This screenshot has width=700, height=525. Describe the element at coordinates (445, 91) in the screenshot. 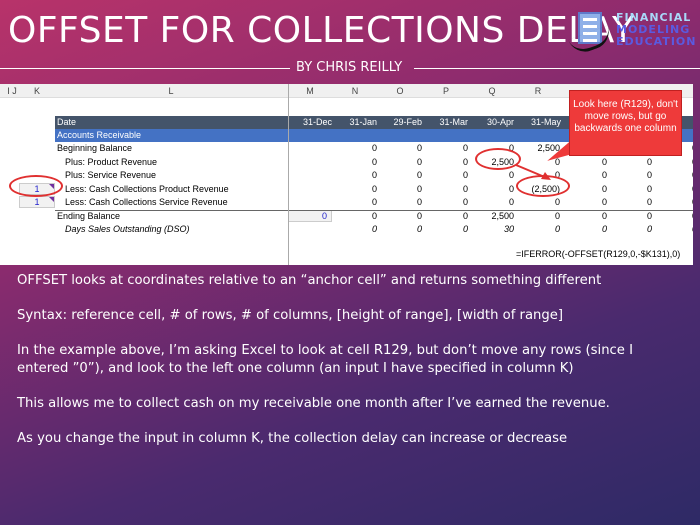

I see `column-header: P` at that location.